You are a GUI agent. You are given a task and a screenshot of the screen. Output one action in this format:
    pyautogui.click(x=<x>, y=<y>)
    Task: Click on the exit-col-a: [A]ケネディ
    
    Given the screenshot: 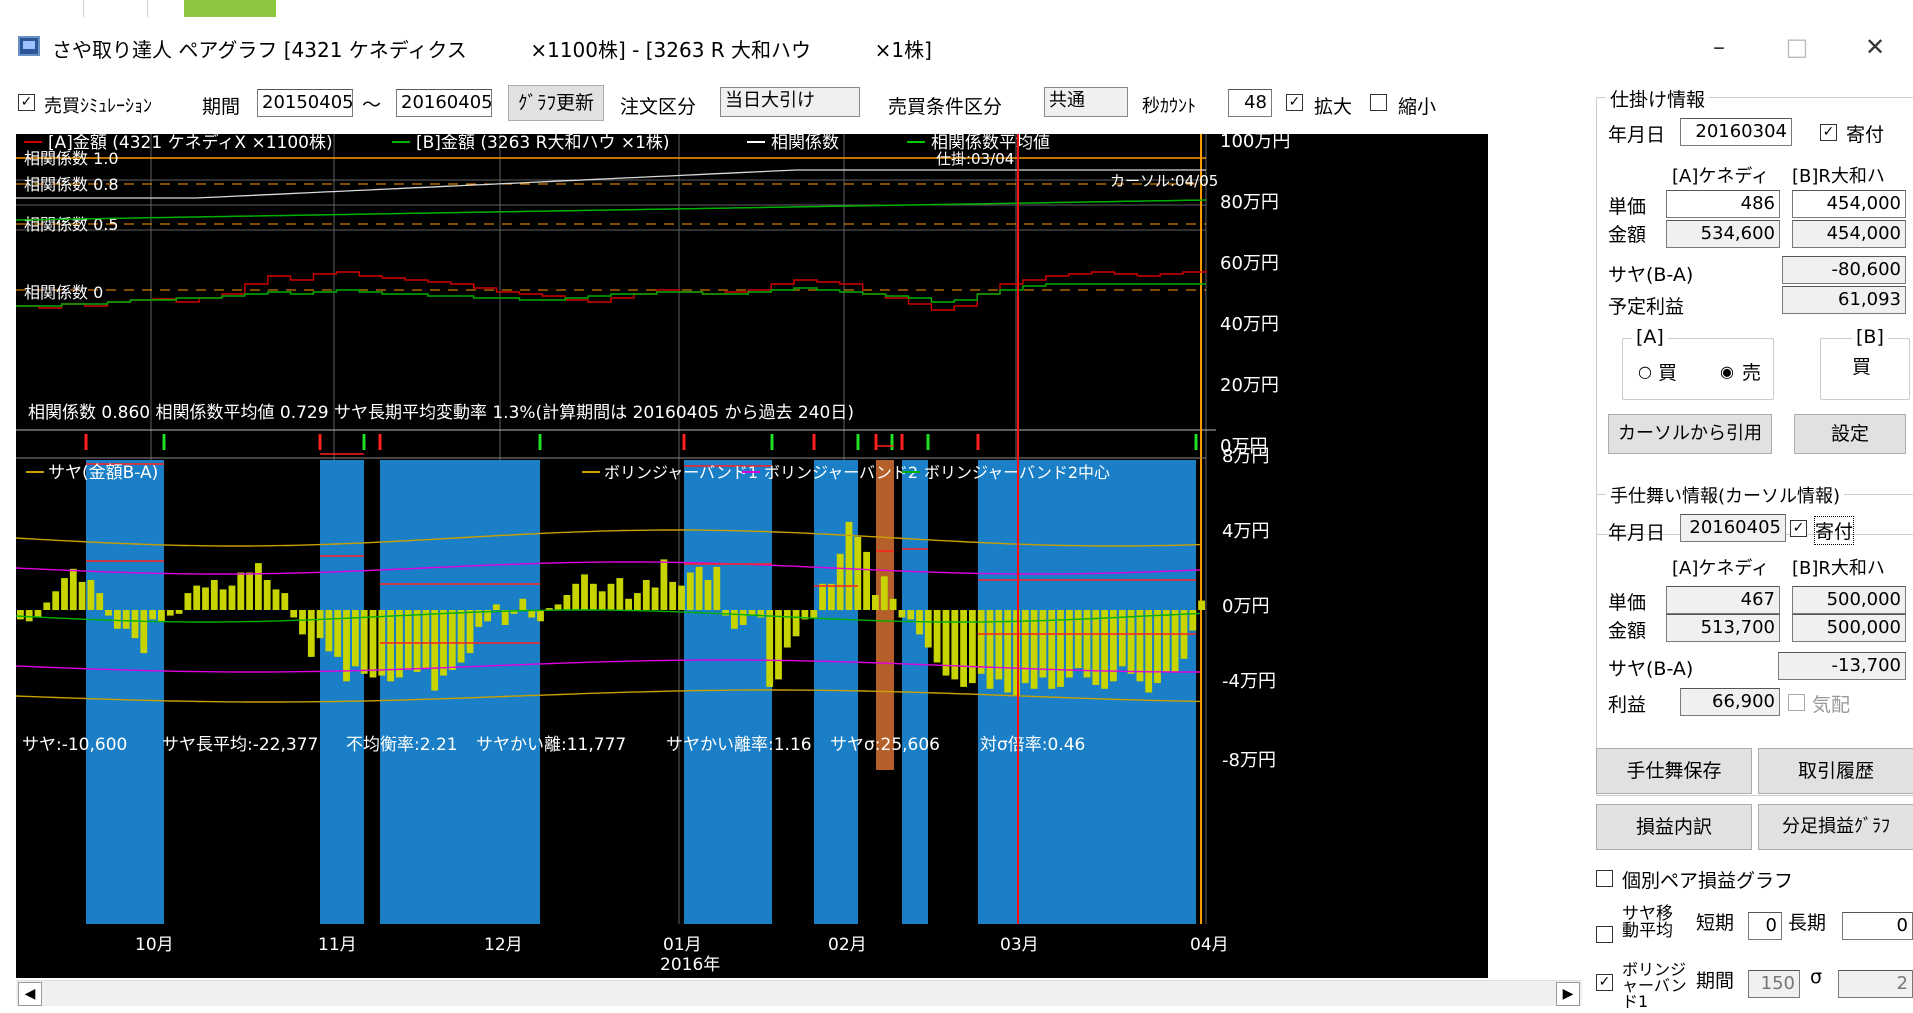 What is the action you would take?
    pyautogui.click(x=1721, y=568)
    